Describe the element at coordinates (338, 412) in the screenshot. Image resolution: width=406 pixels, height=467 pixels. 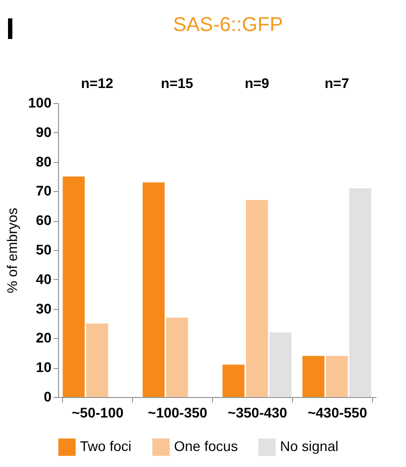
I see `x-tick-label: ~430-550` at that location.